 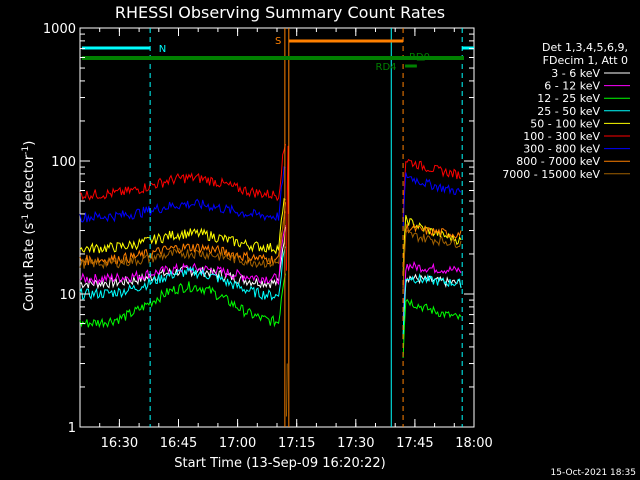 What do you see at coordinates (551, 174) in the screenshot?
I see `legend-label: 7000 - 15000 keV` at bounding box center [551, 174].